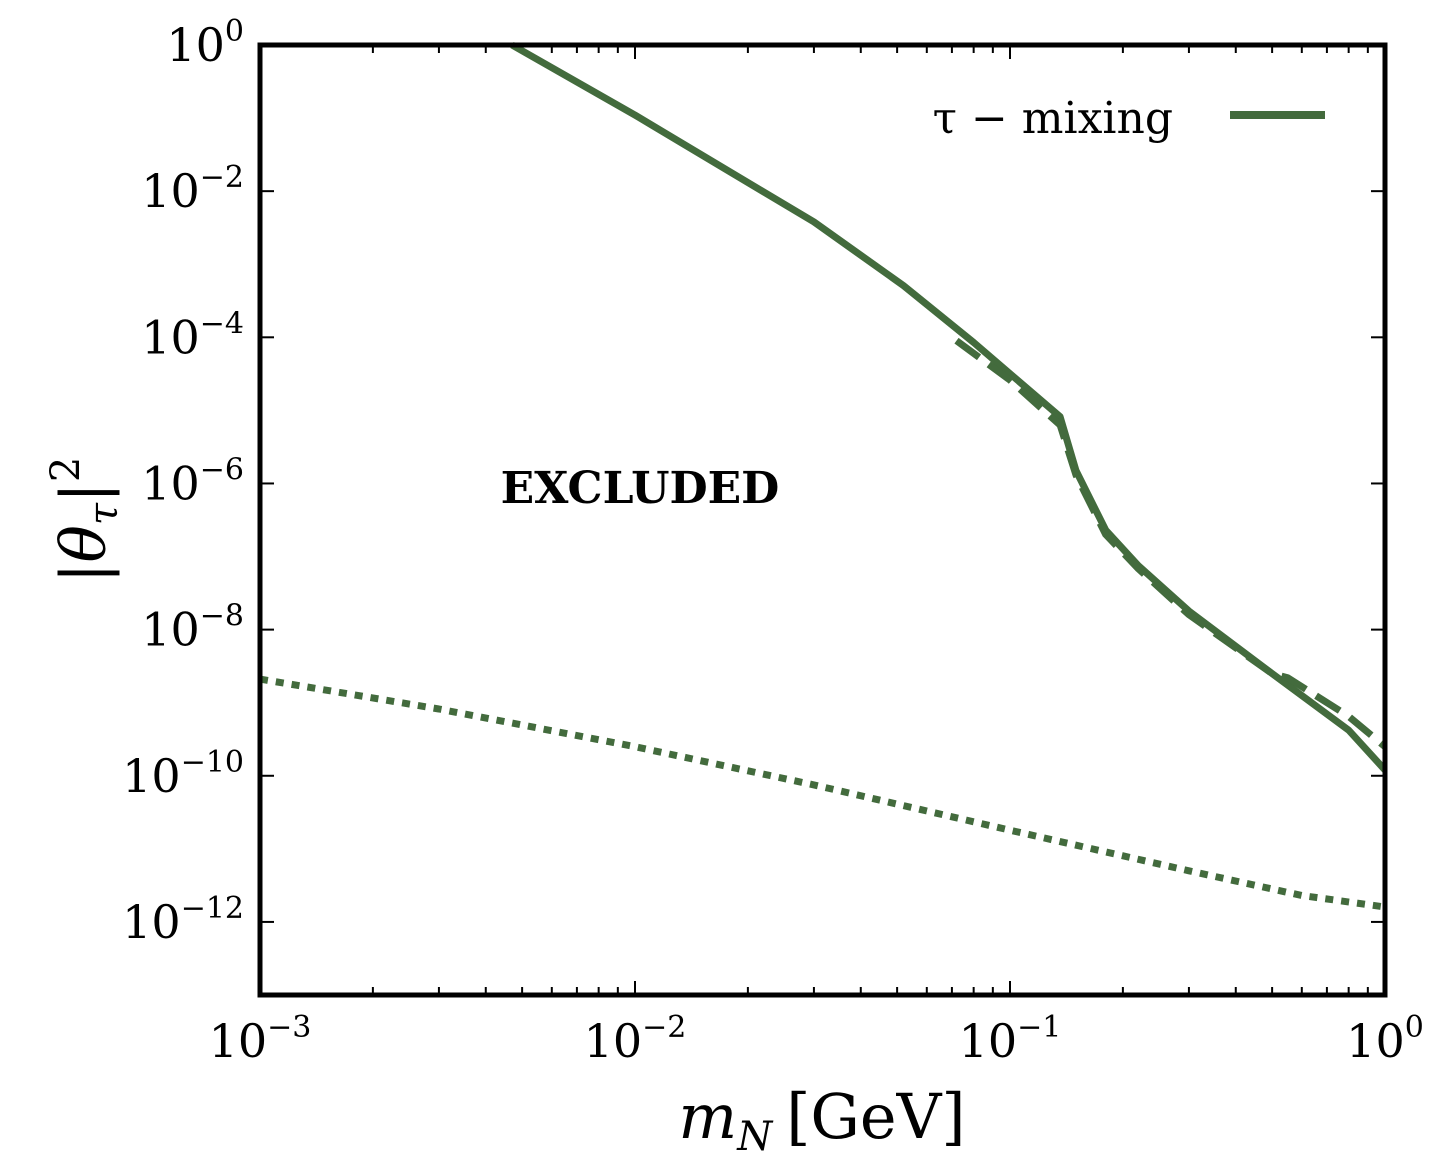 This screenshot has height=1174, width=1432. Describe the element at coordinates (192, 189) in the screenshot. I see `y-tick-label: 10⁻²` at that location.